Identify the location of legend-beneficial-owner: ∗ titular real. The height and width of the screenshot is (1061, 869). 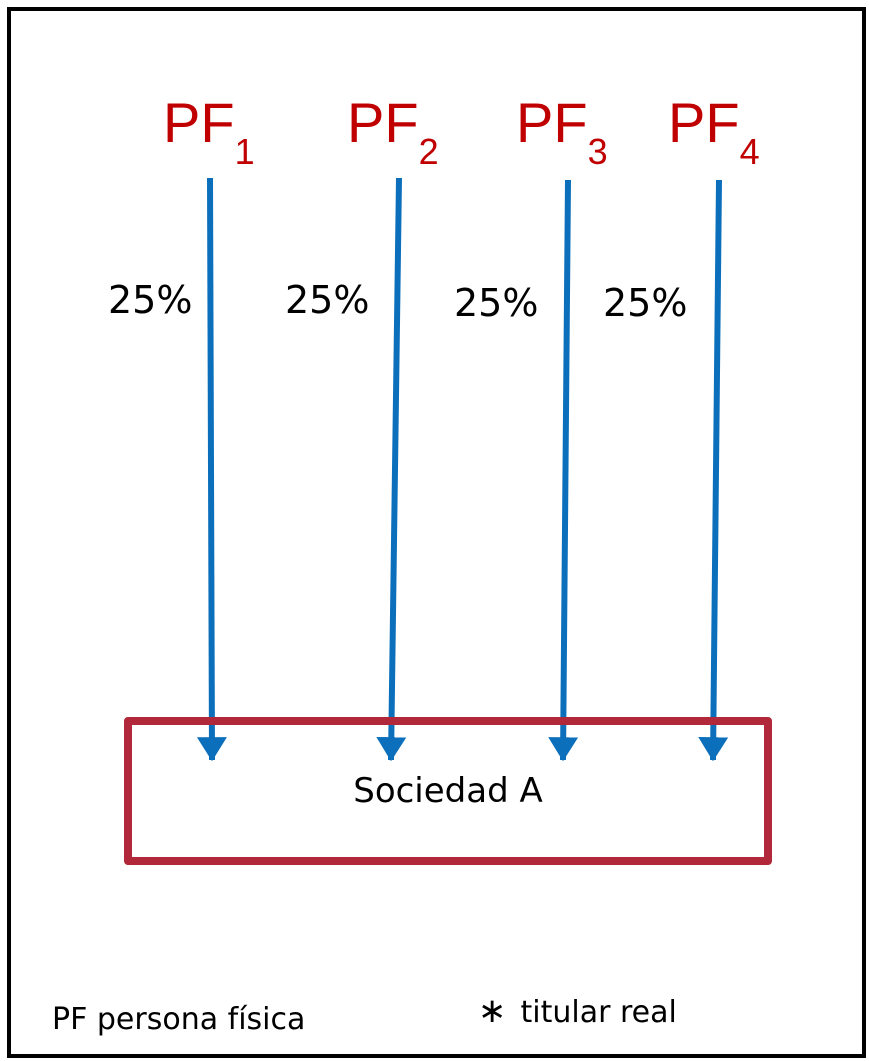
(577, 1011).